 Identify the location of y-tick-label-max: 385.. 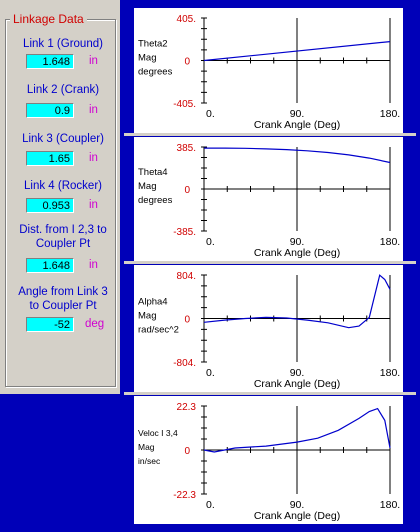
(186, 148).